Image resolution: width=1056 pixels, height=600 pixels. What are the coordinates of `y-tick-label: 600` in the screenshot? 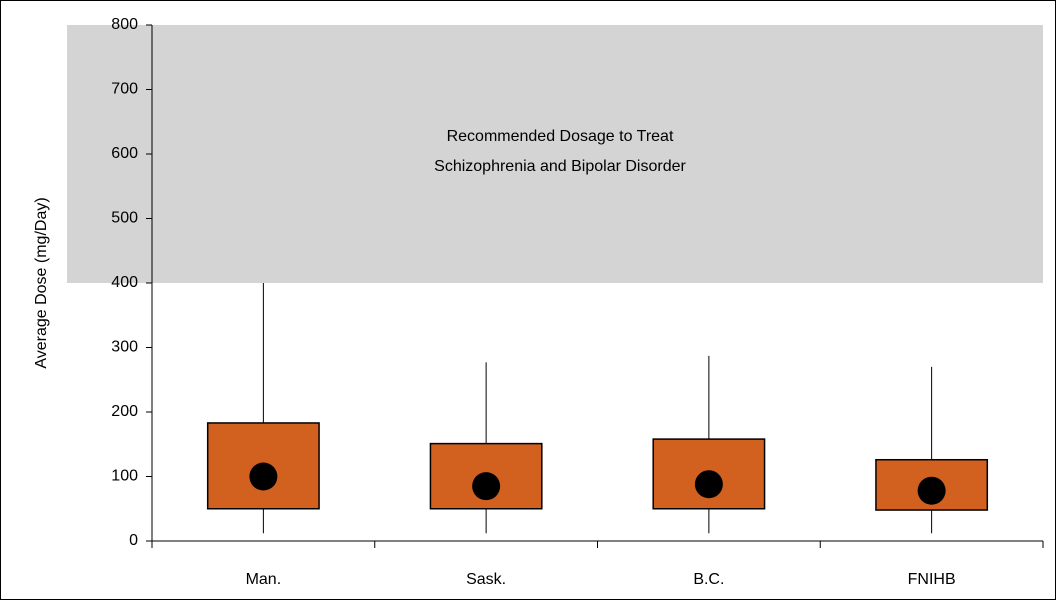 It's located at (124, 153).